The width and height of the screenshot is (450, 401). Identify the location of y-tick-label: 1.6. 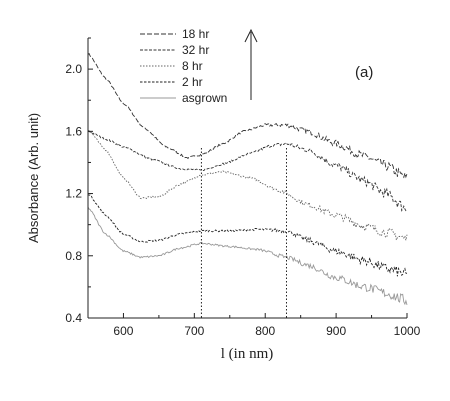
(73, 131).